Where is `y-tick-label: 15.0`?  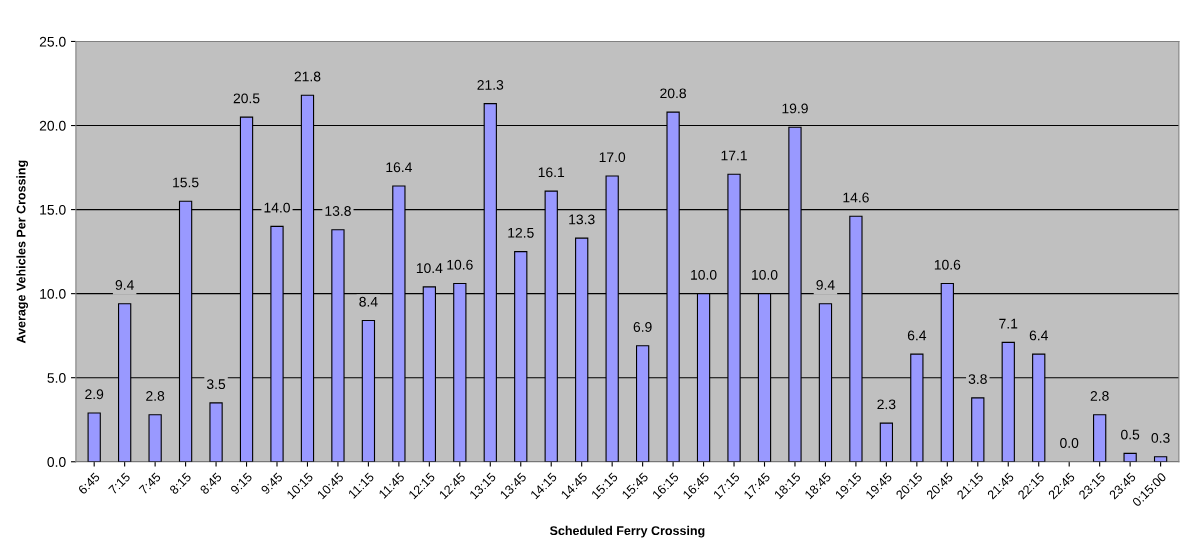 y-tick-label: 15.0 is located at coordinates (53, 209).